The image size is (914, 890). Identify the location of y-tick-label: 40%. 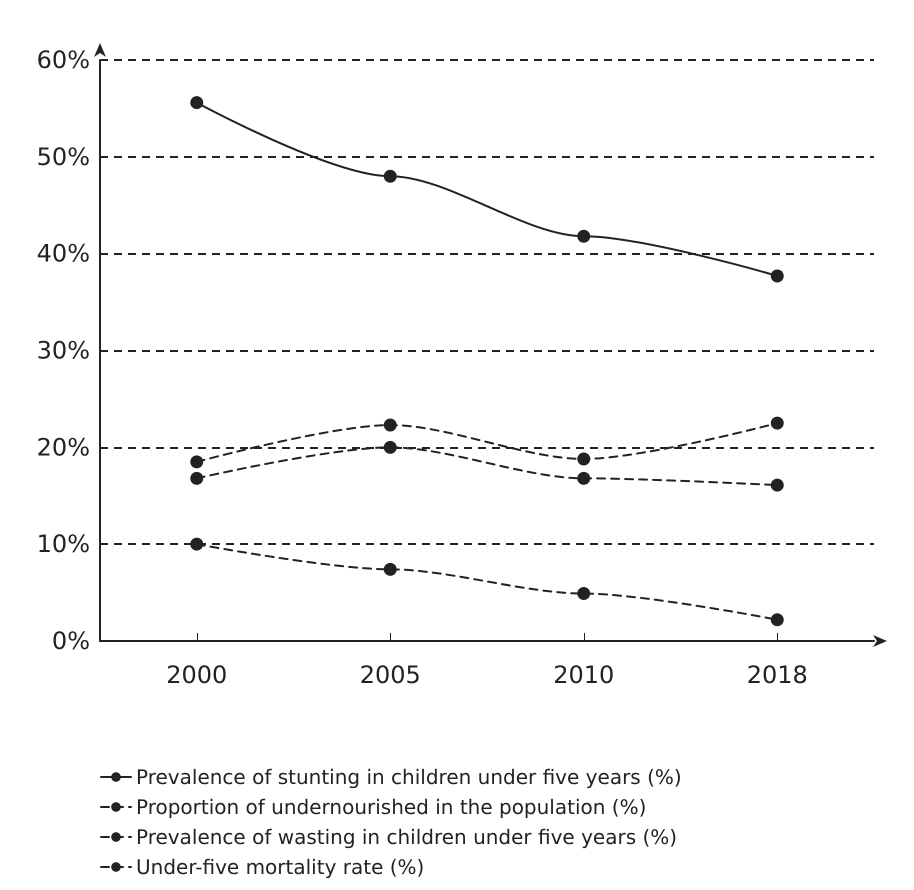
(63, 254).